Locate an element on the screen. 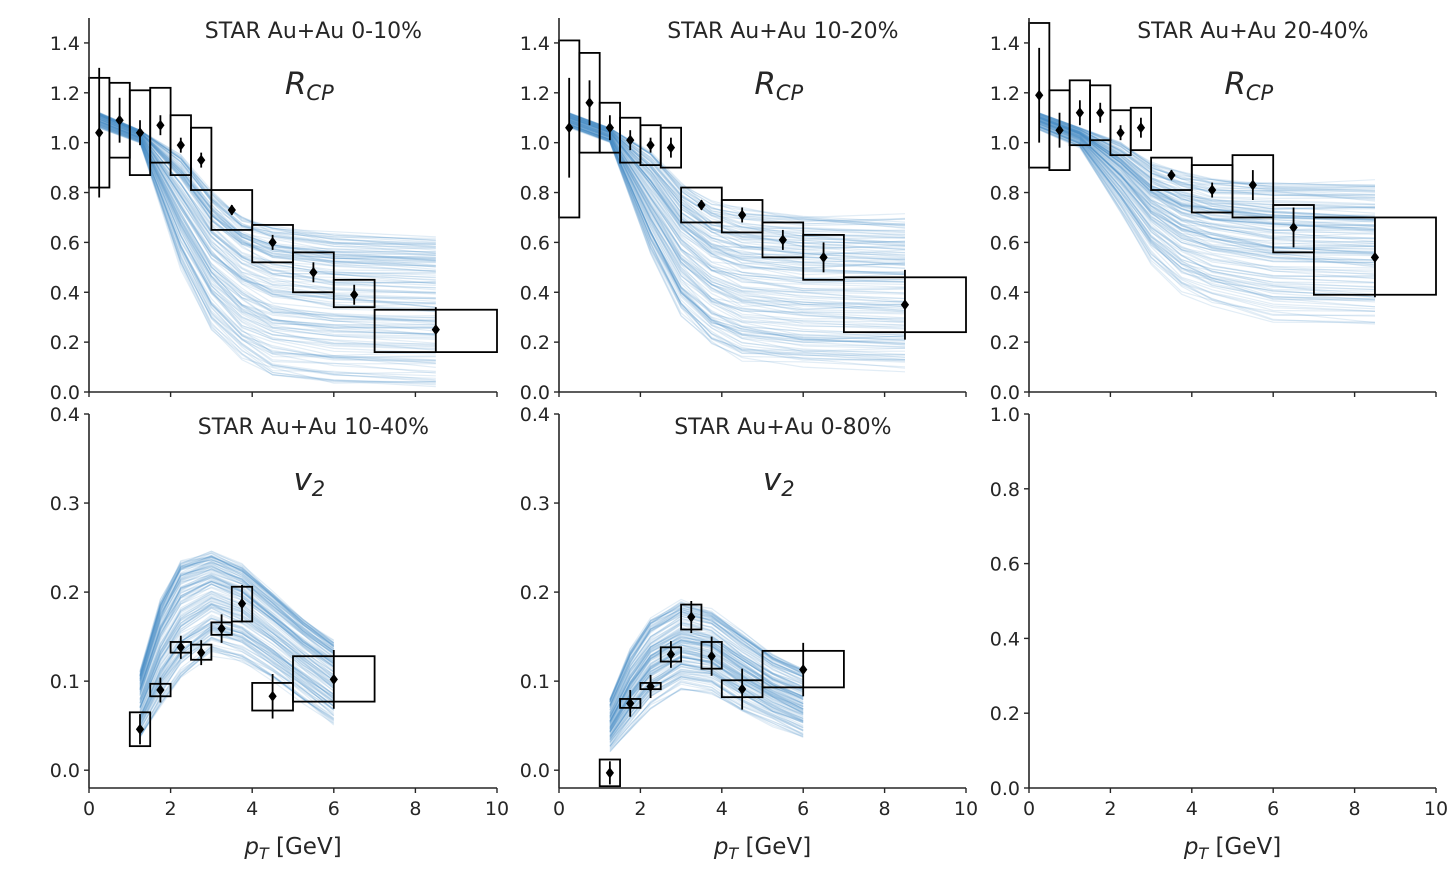 The image size is (1452, 871). y-tick-label: 1.4 is located at coordinates (1005, 44).